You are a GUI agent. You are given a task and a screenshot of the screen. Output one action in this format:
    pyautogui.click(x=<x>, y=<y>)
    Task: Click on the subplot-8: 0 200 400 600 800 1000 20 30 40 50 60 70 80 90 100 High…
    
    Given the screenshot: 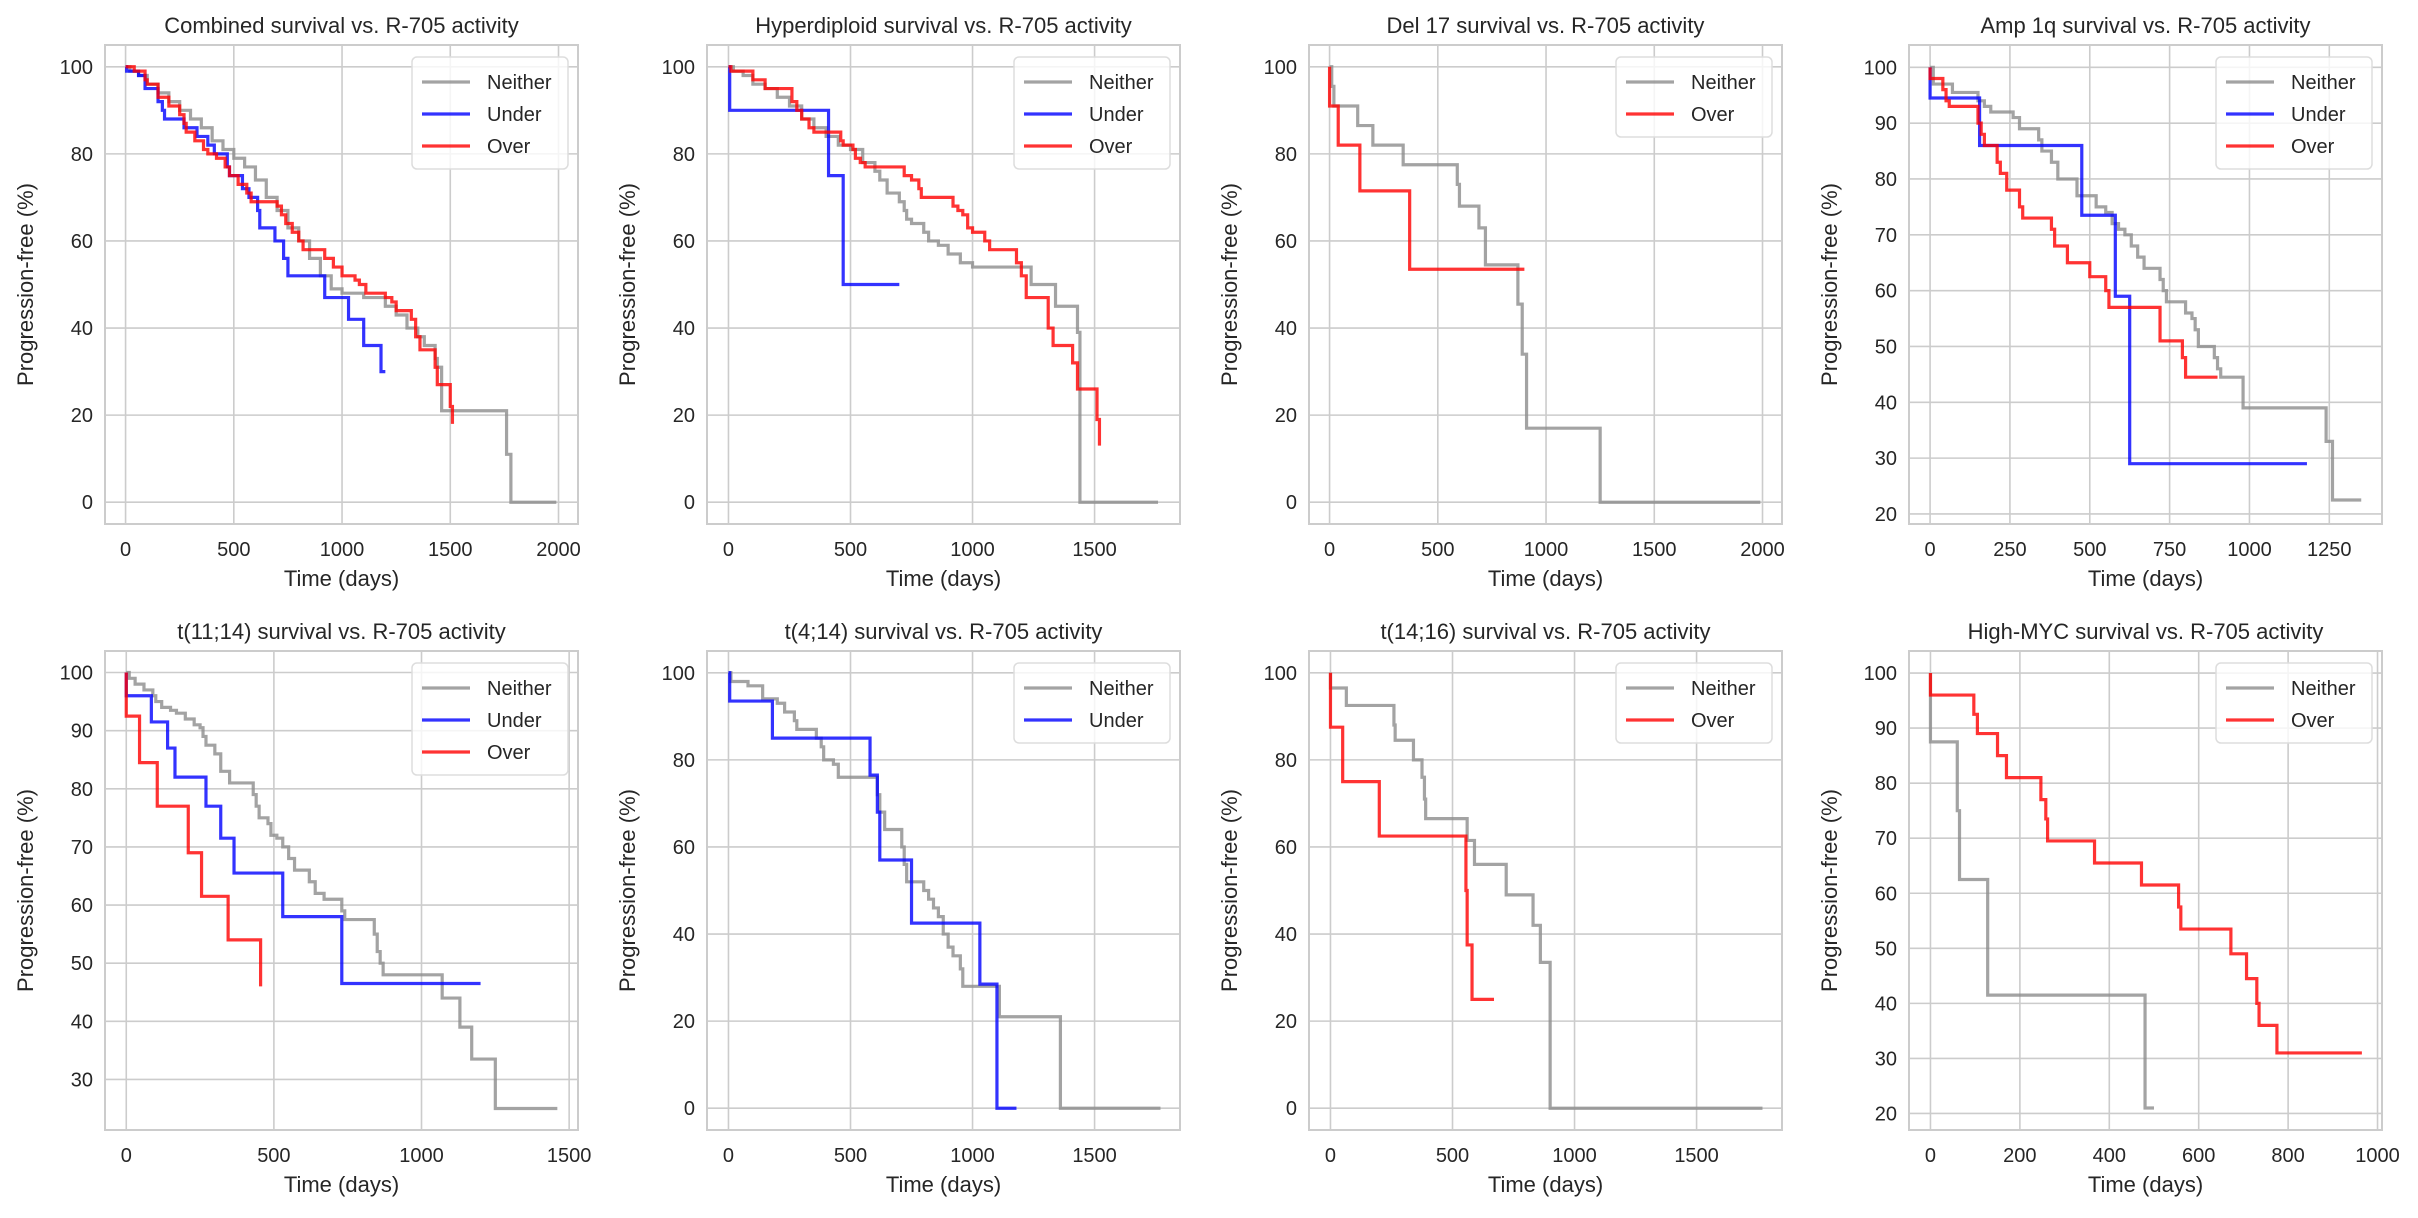 What is the action you would take?
    pyautogui.click(x=2108, y=908)
    